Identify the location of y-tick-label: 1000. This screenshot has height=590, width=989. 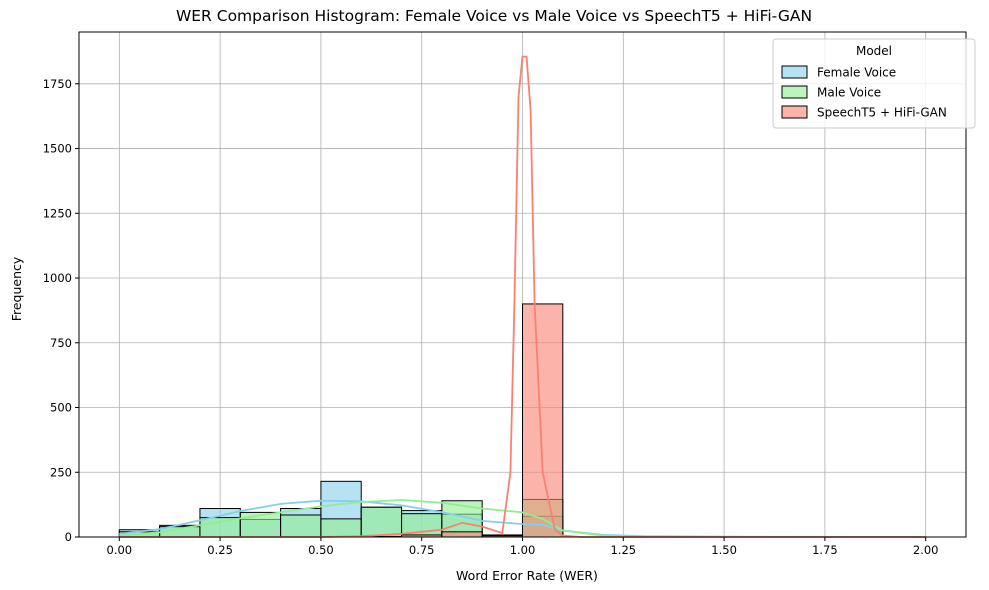
(57, 278).